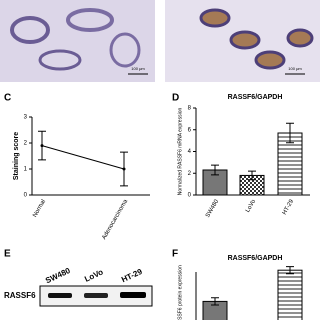 The width and height of the screenshot is (320, 325). Describe the element at coordinates (7, 98) in the screenshot. I see `panel-label: C` at that location.